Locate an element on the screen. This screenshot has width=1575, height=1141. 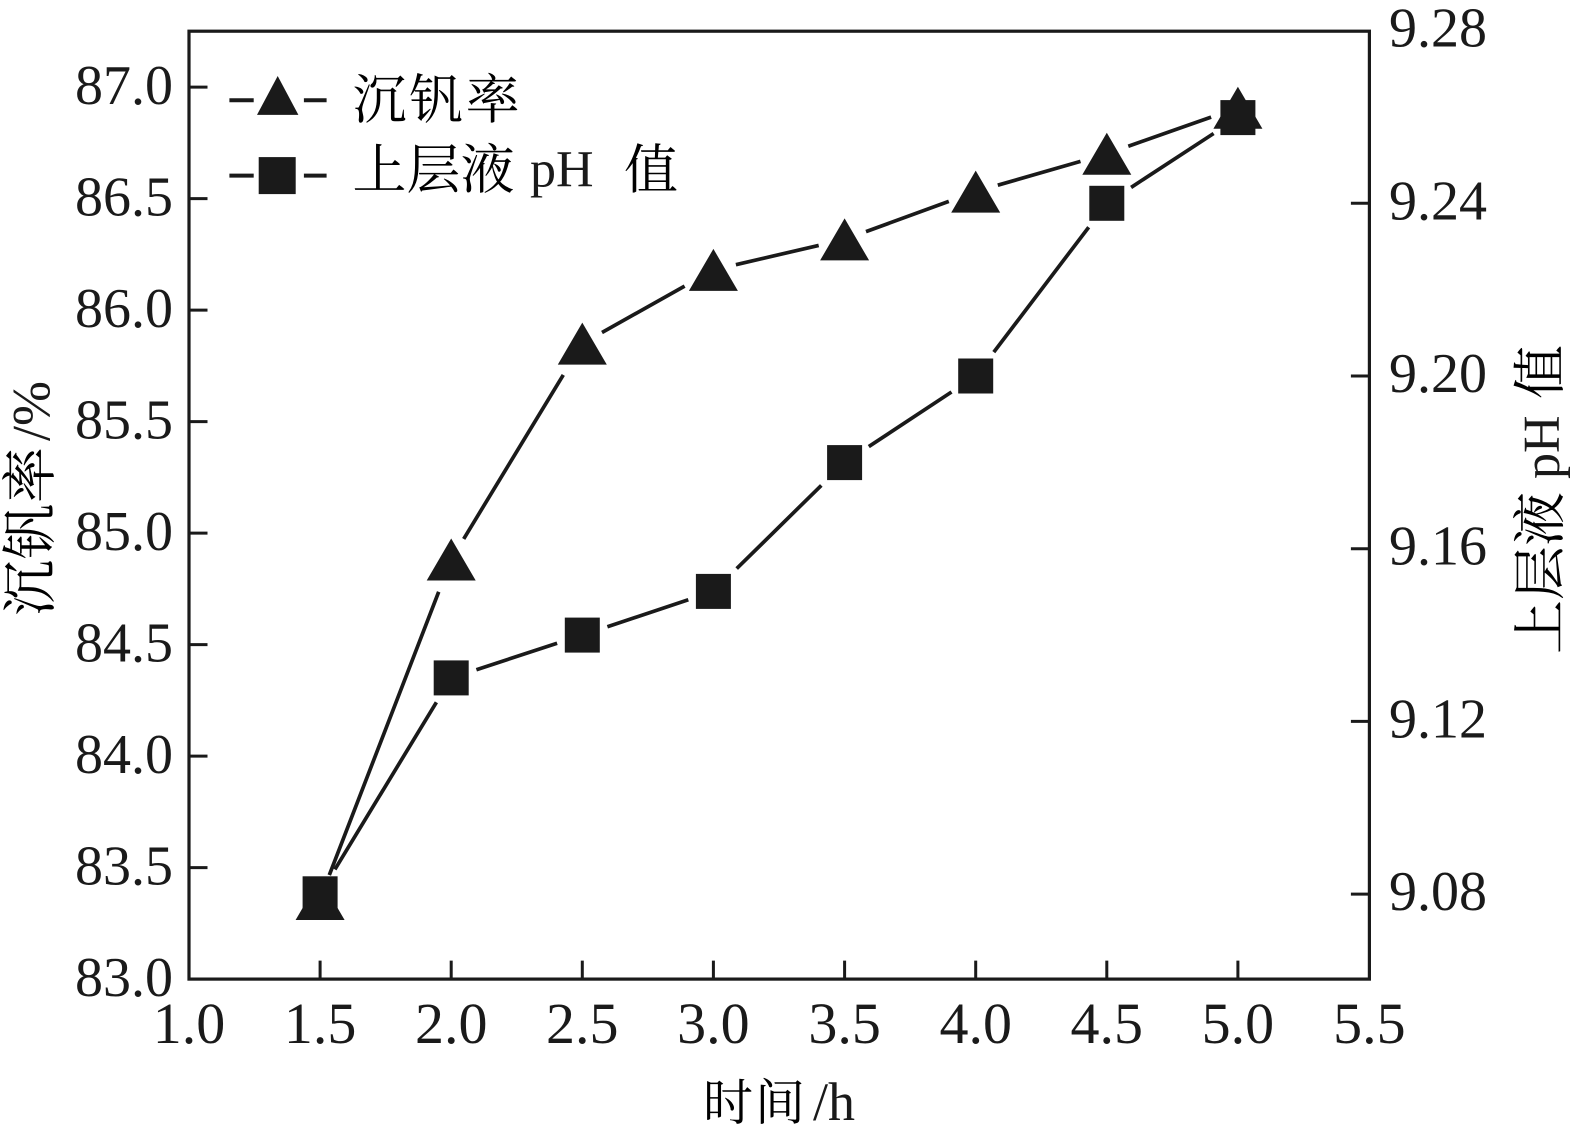
svg-text: 5.5 is located at coordinates (1369, 1023).